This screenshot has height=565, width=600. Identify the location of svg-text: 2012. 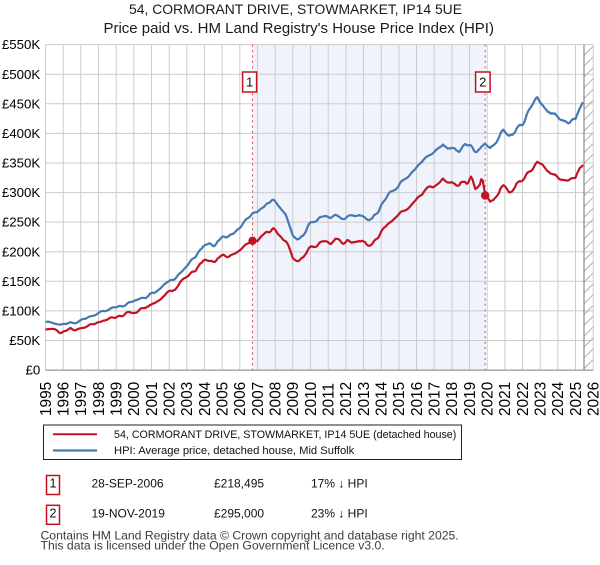
(346, 399).